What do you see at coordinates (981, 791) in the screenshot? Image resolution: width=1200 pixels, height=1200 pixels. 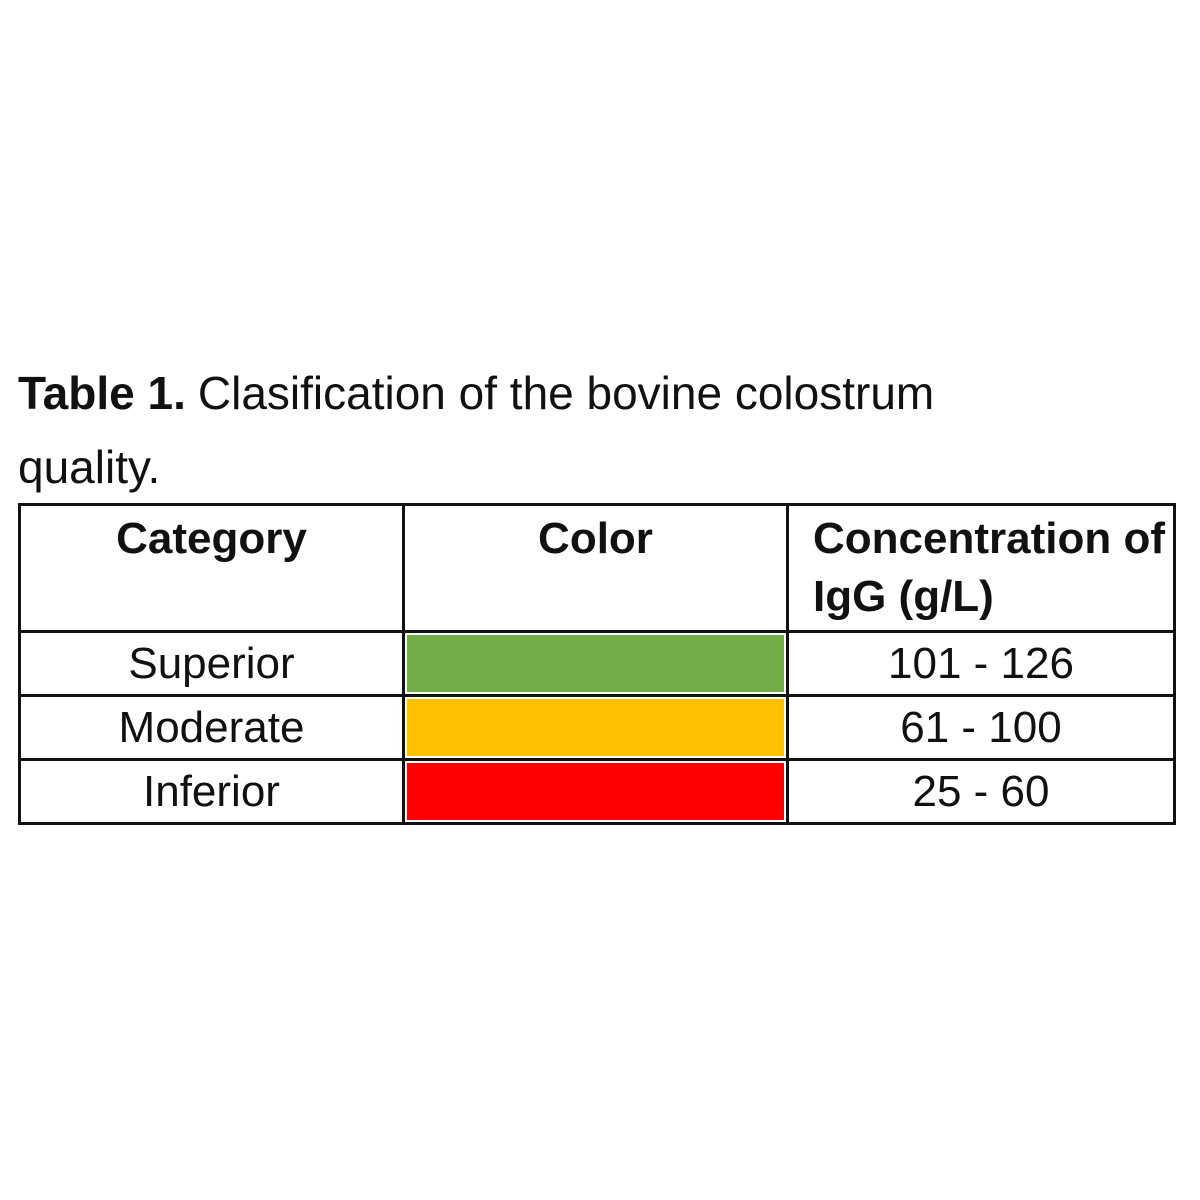 I see `concentration-cell: 25 - 60` at bounding box center [981, 791].